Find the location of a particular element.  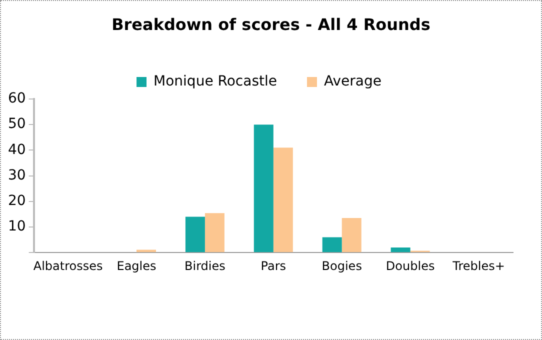

legend-label: Monique Rocastle is located at coordinates (215, 82).